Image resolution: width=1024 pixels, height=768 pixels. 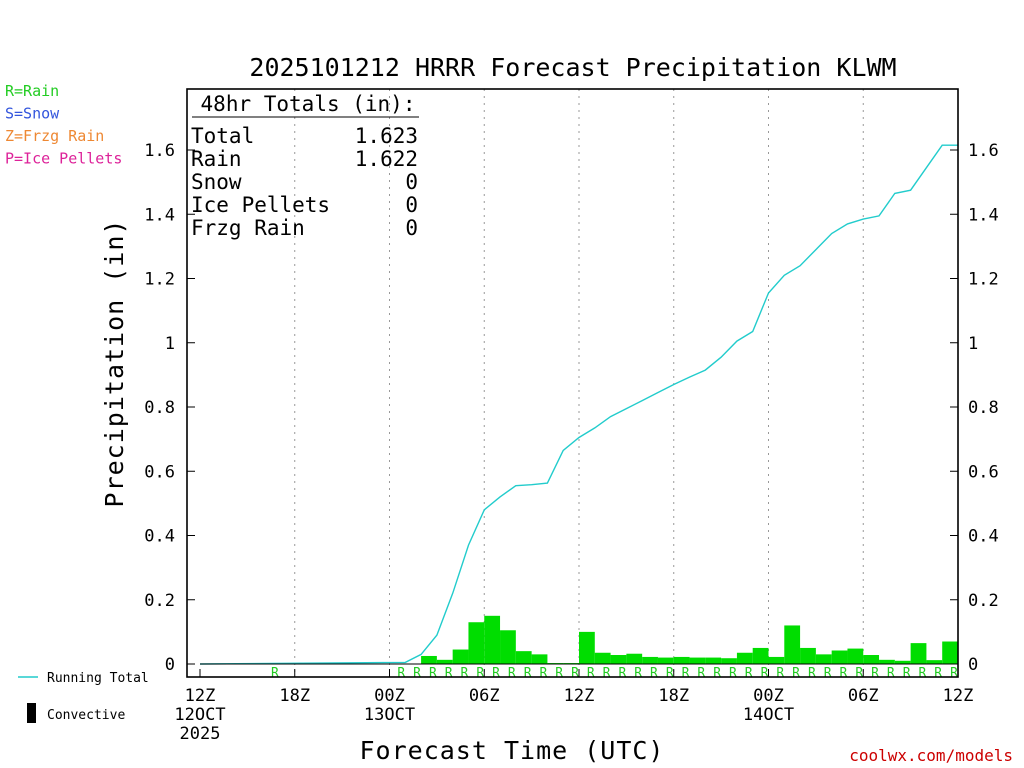 What do you see at coordinates (98, 678) in the screenshot?
I see `running-total-legend: Running Total` at bounding box center [98, 678].